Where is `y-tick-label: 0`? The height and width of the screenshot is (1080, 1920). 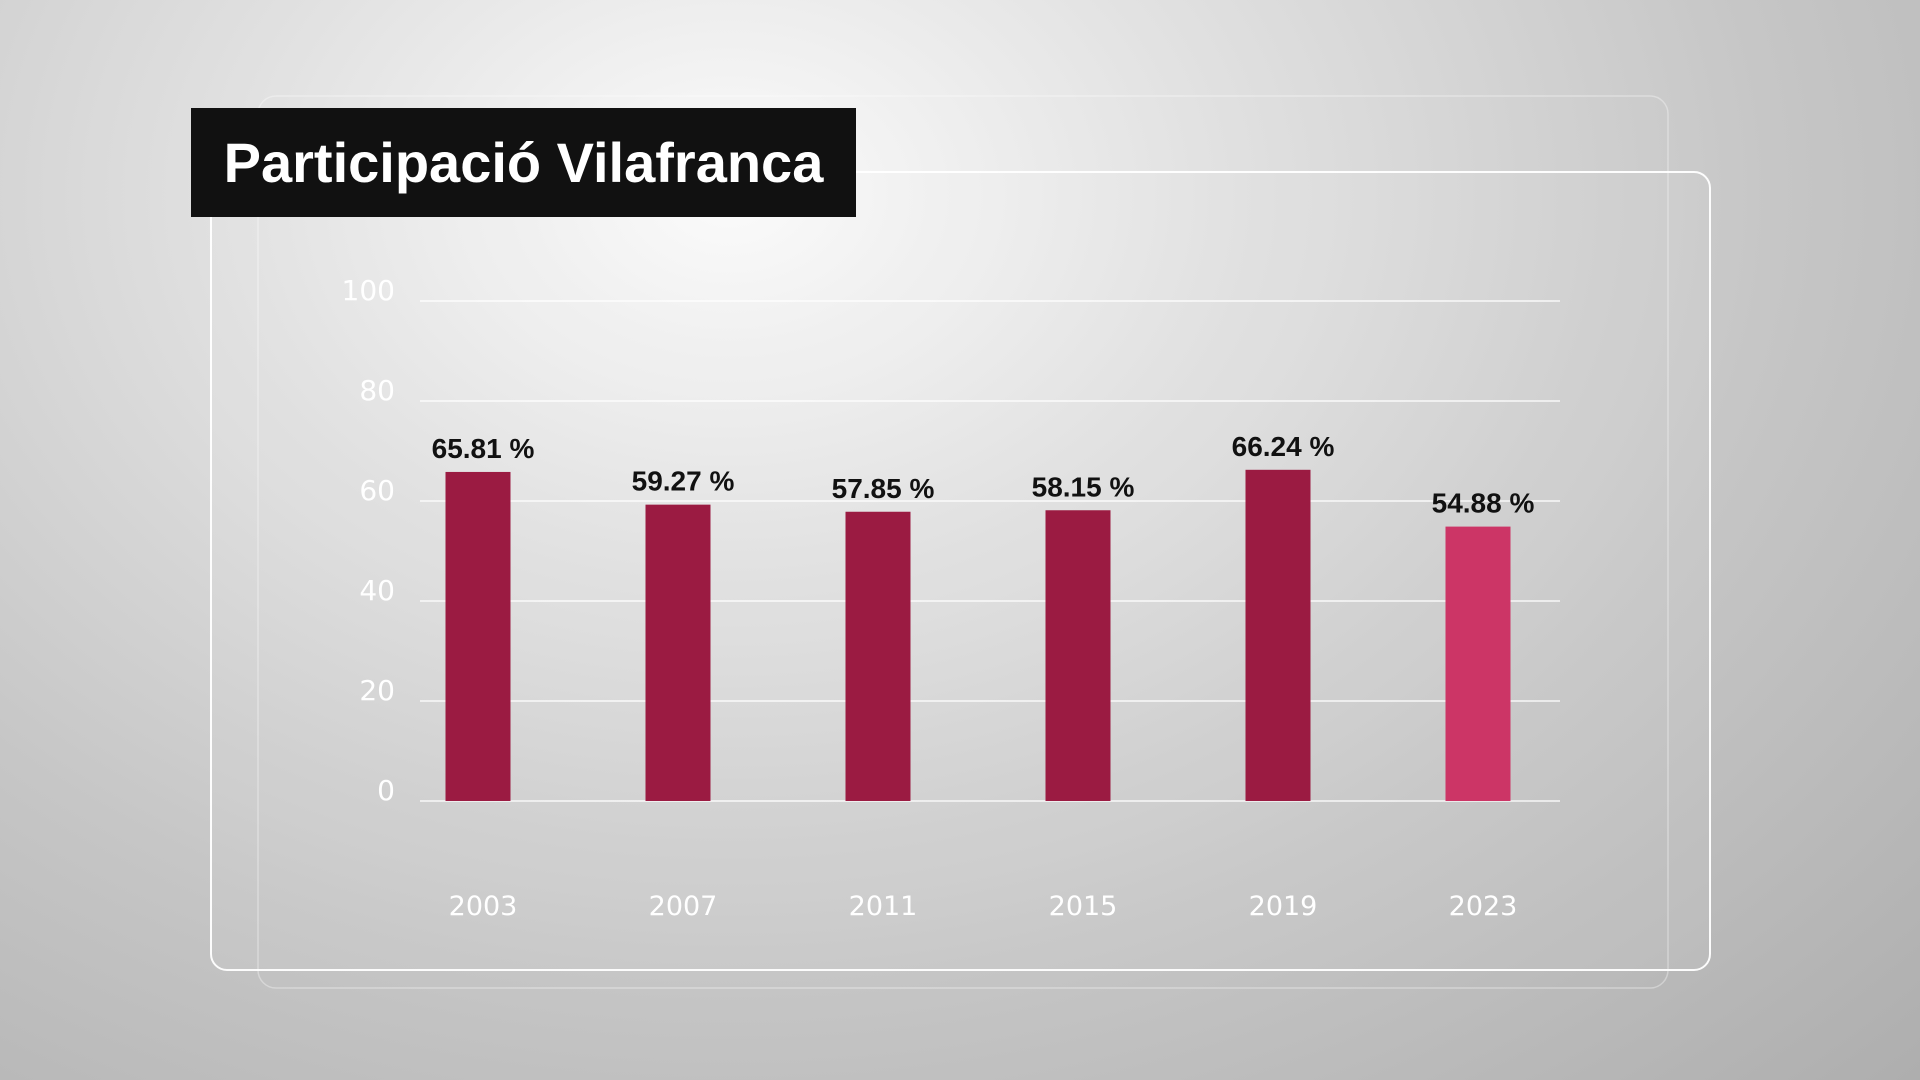 y-tick-label: 0 is located at coordinates (386, 790).